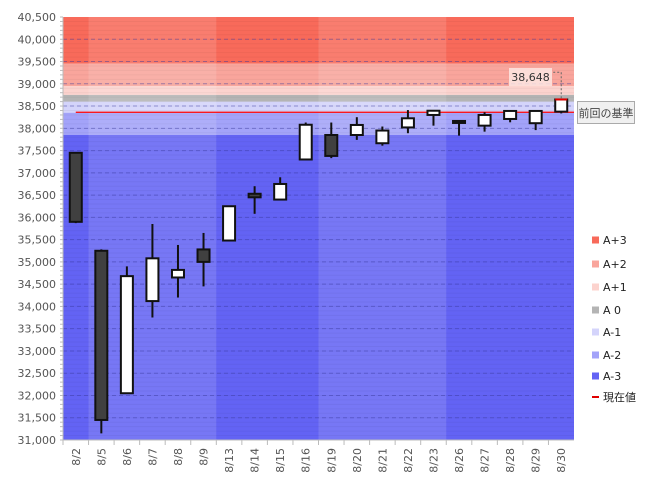 This screenshot has width=661, height=484. What do you see at coordinates (37, 440) in the screenshot?
I see `y-tick-label: 31,000` at bounding box center [37, 440].